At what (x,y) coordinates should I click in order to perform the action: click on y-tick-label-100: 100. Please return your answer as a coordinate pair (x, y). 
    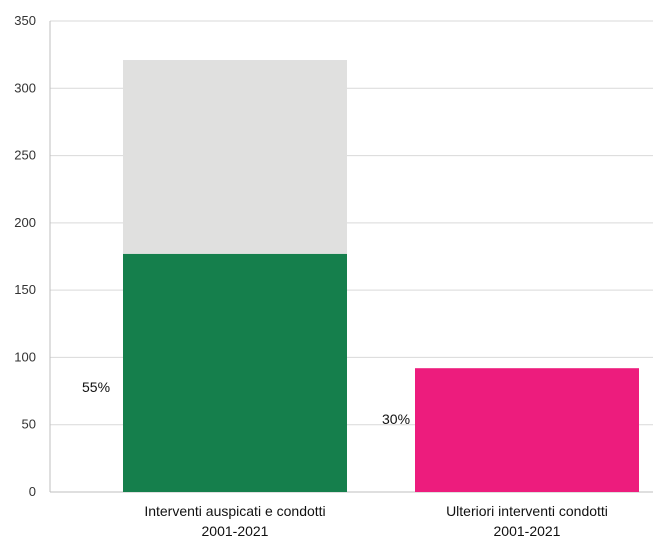
    Looking at the image, I should click on (25, 356).